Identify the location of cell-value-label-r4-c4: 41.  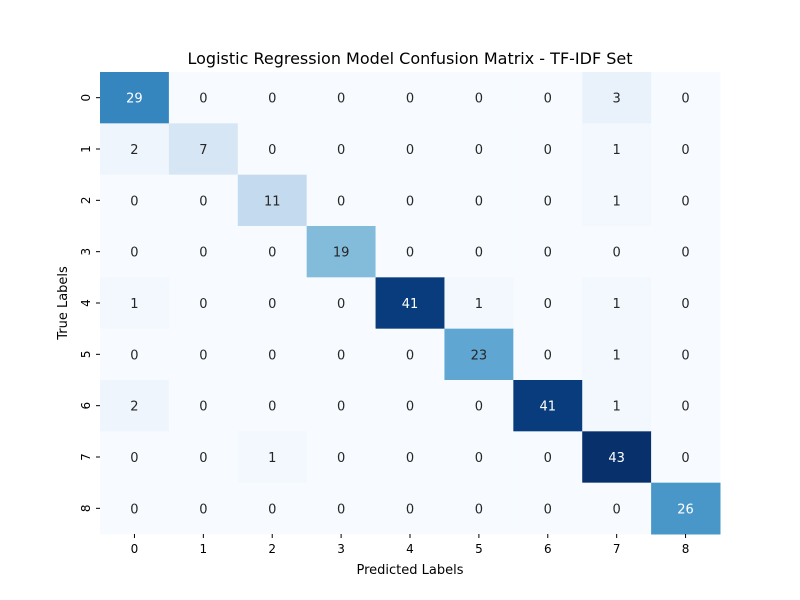
(410, 304).